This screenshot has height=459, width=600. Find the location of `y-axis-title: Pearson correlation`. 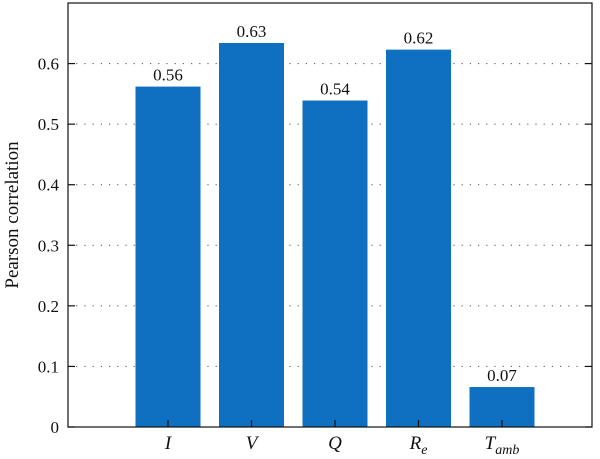

y-axis-title: Pearson correlation is located at coordinates (12, 215).